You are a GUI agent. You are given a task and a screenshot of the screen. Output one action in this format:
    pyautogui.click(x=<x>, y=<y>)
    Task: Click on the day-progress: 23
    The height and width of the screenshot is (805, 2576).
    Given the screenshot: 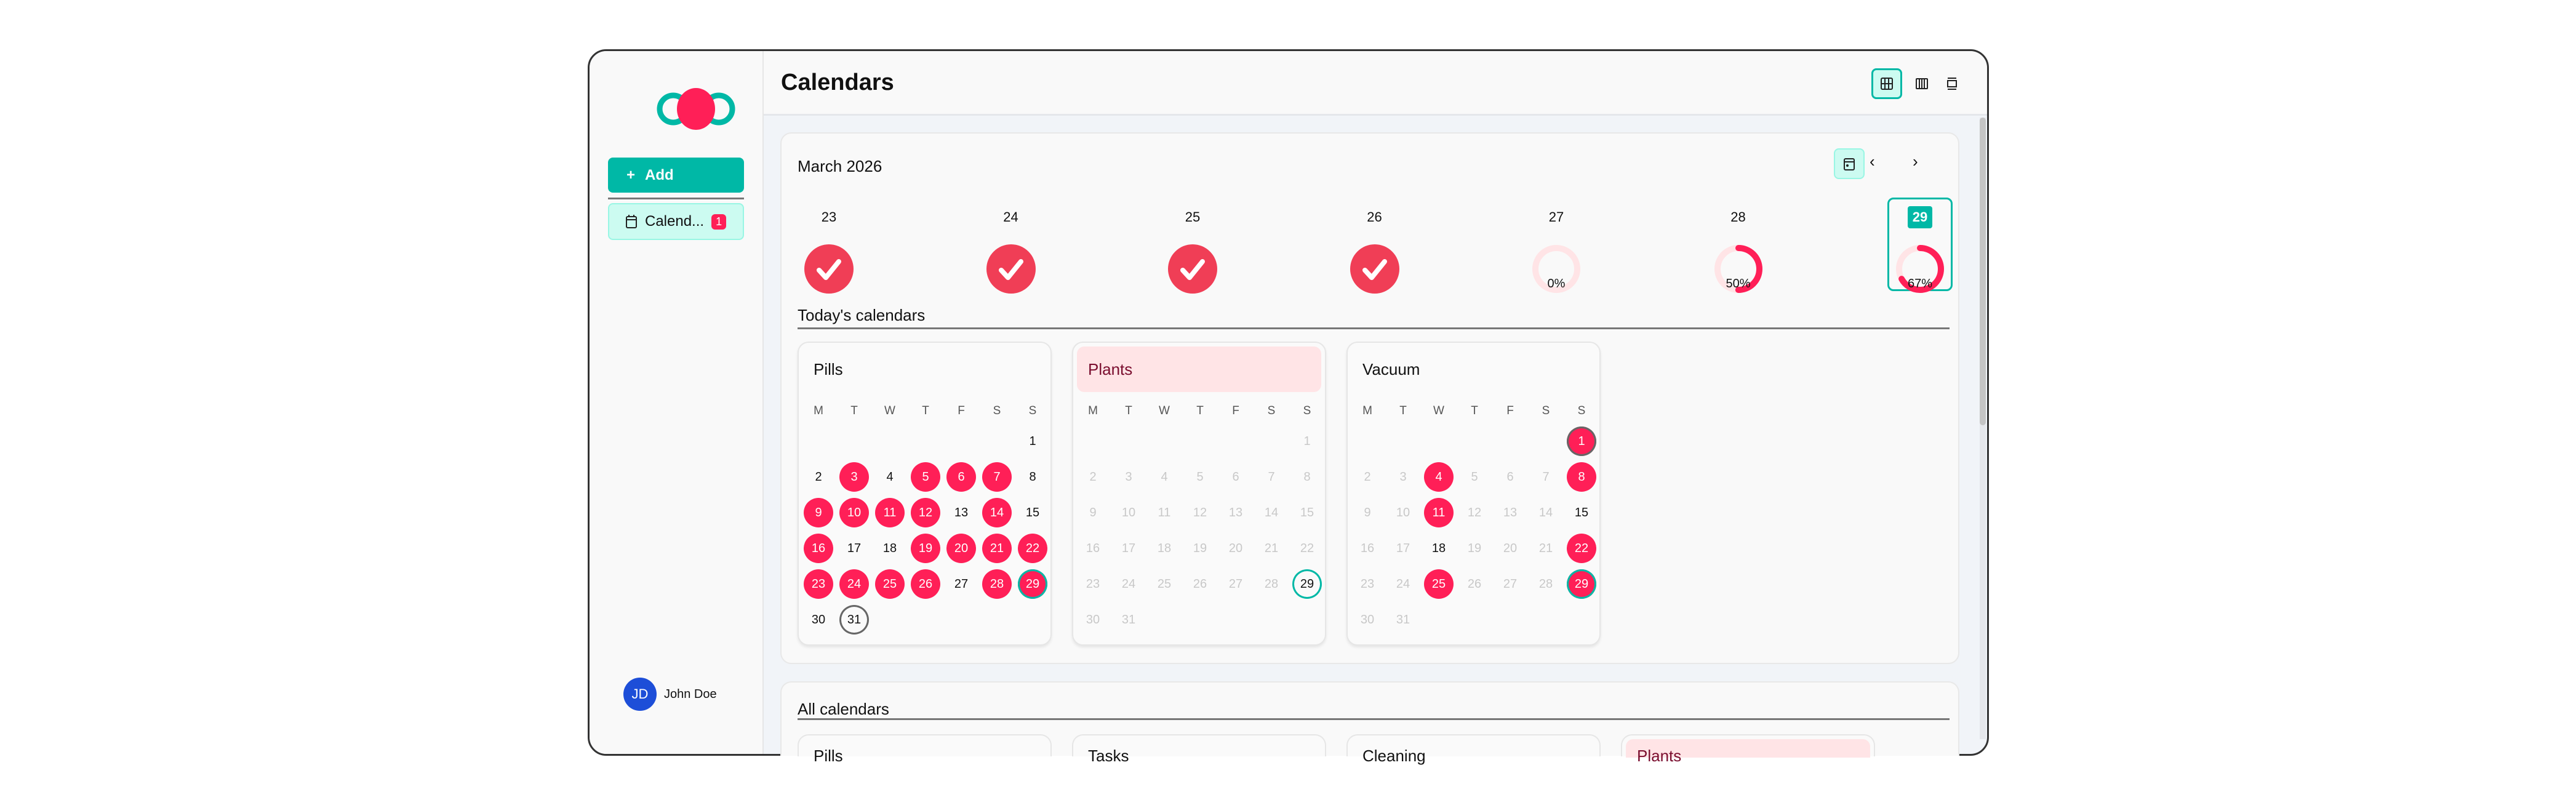 What is the action you would take?
    pyautogui.click(x=829, y=250)
    